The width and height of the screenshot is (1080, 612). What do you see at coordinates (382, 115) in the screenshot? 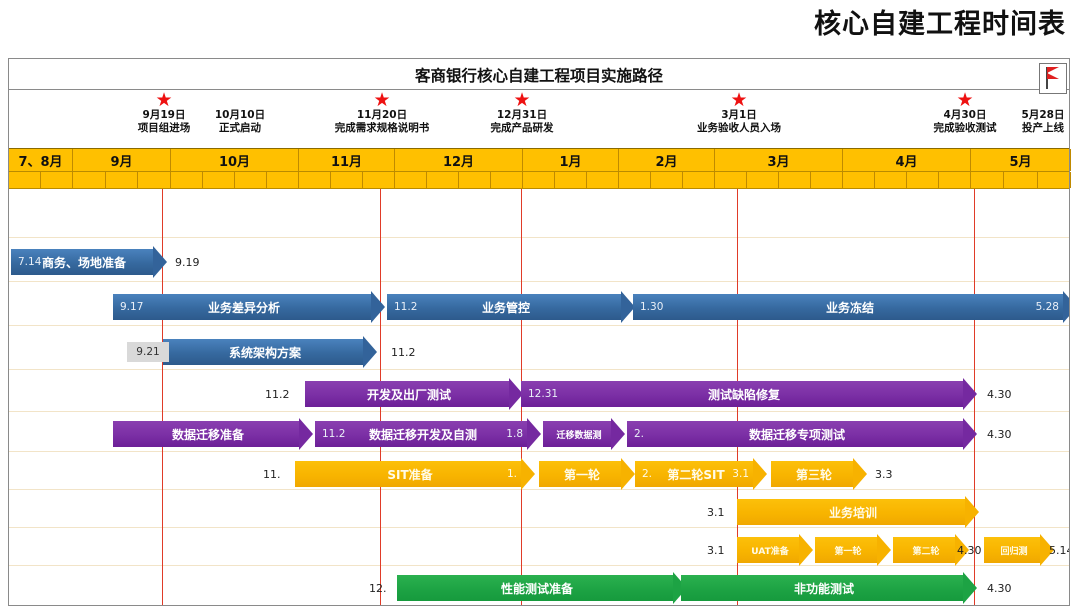
I see `milestone-date: 11月20日` at bounding box center [382, 115].